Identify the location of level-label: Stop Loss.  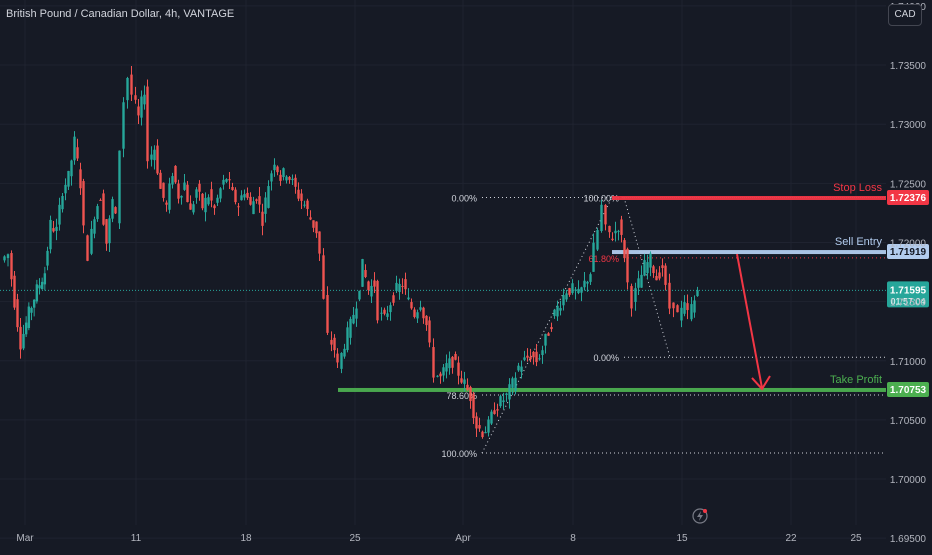
(857, 188).